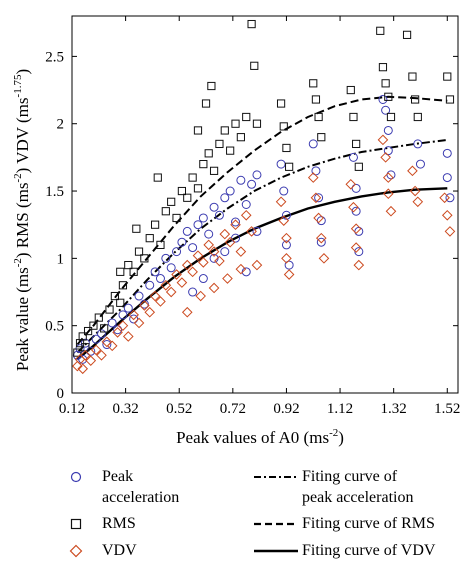 Image resolution: width=474 pixels, height=577 pixels. I want to click on x-tick-label: 0.52, so click(179, 409).